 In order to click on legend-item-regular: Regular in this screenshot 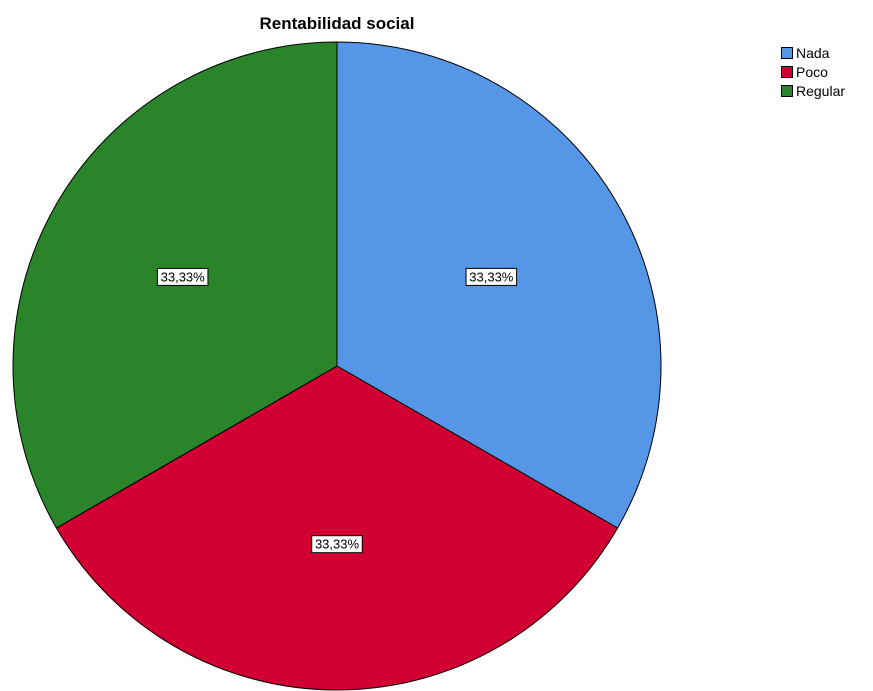, I will do `click(813, 91)`.